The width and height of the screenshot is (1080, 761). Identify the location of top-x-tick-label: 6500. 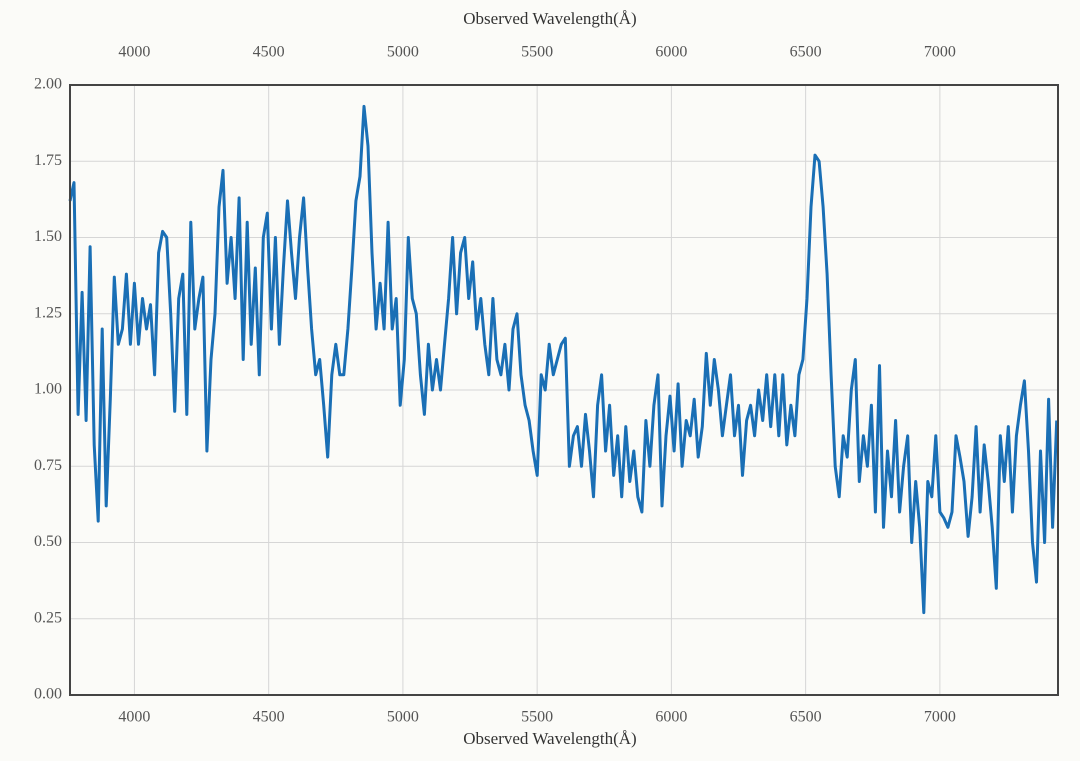
(806, 52).